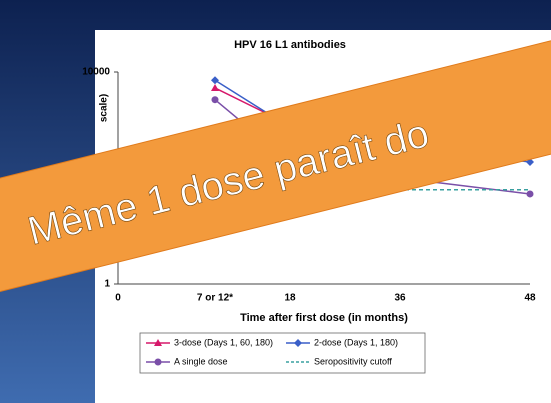  What do you see at coordinates (530, 298) in the screenshot?
I see `x-tick-label: 48` at bounding box center [530, 298].